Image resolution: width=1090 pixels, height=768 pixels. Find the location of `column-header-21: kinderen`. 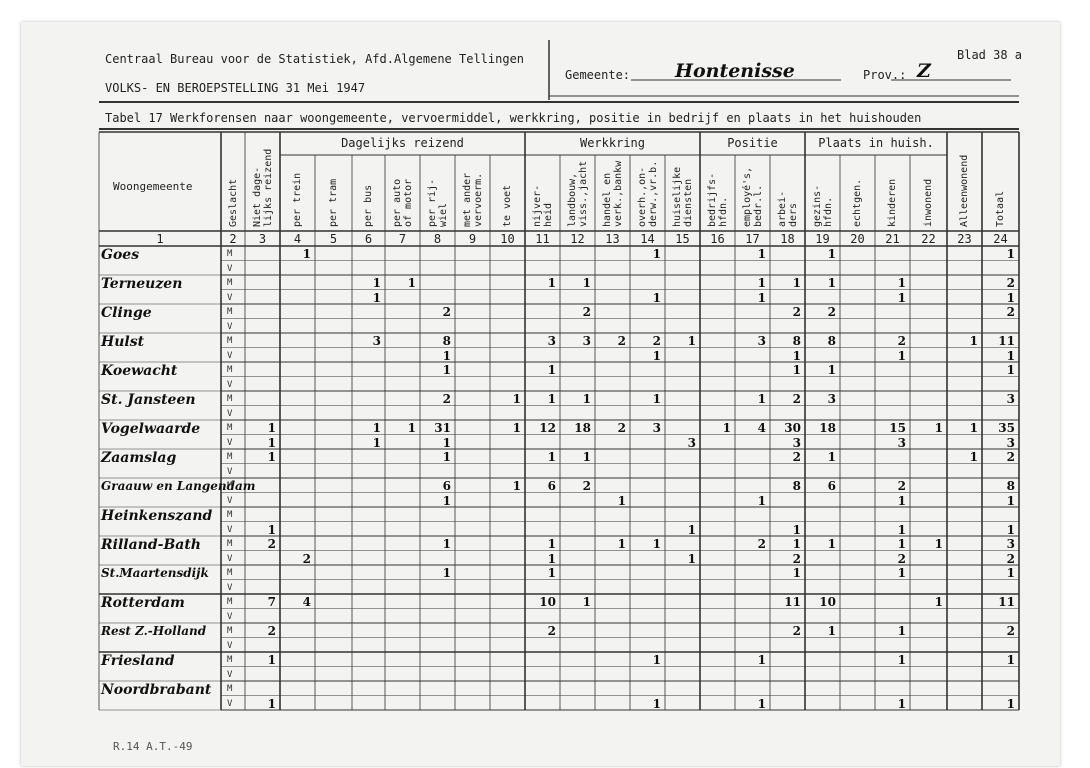

column-header-21: kinderen is located at coordinates (892, 202).